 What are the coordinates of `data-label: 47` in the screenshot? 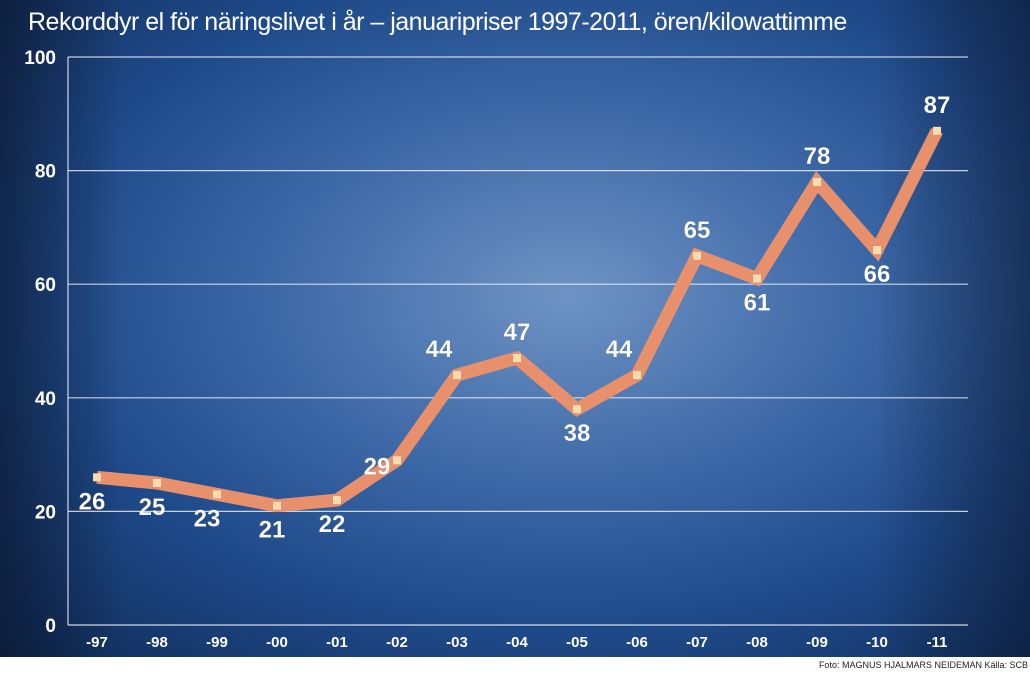 It's located at (517, 332).